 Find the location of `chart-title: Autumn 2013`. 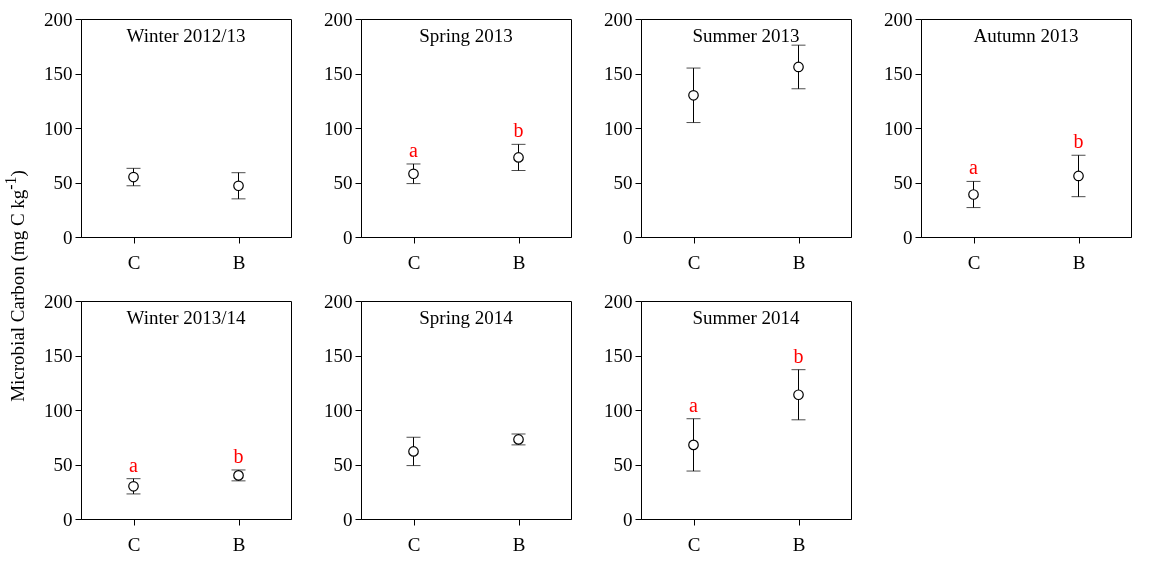

chart-title: Autumn 2013 is located at coordinates (1026, 35).